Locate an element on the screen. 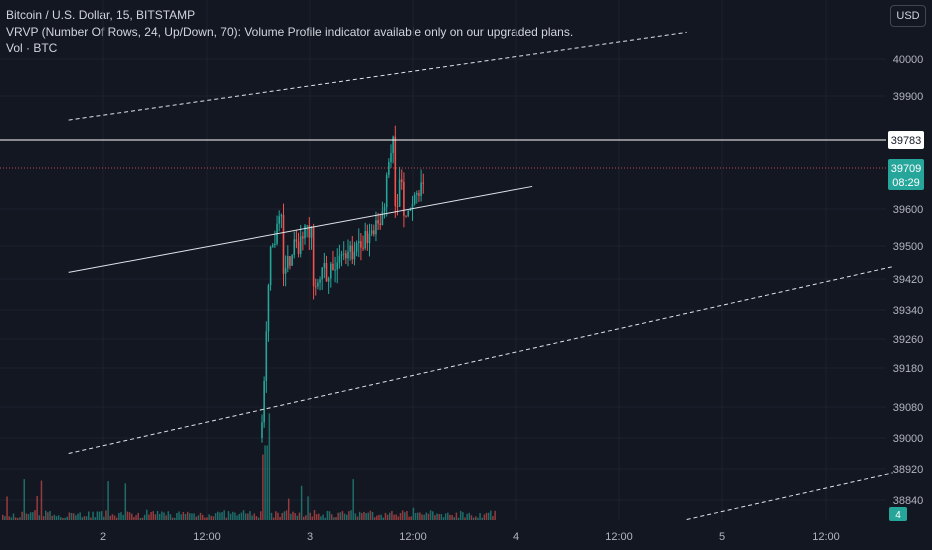 This screenshot has height=550, width=932. time-axis: 2 12:00 3 12:00 4 12:00 5 12:00 is located at coordinates (470, 537).